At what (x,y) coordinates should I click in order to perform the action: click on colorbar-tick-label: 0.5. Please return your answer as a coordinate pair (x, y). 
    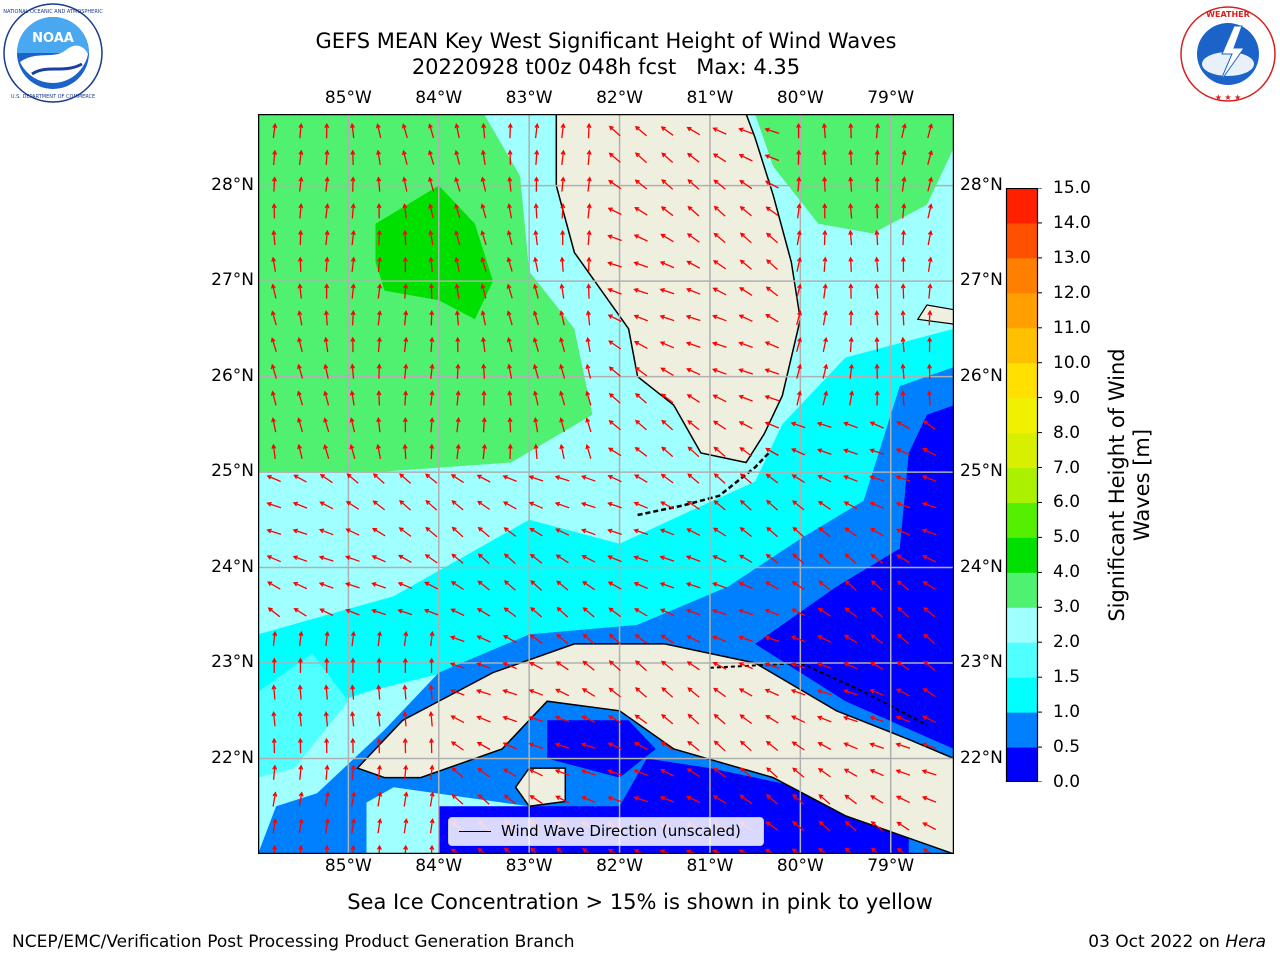
    Looking at the image, I should click on (1067, 747).